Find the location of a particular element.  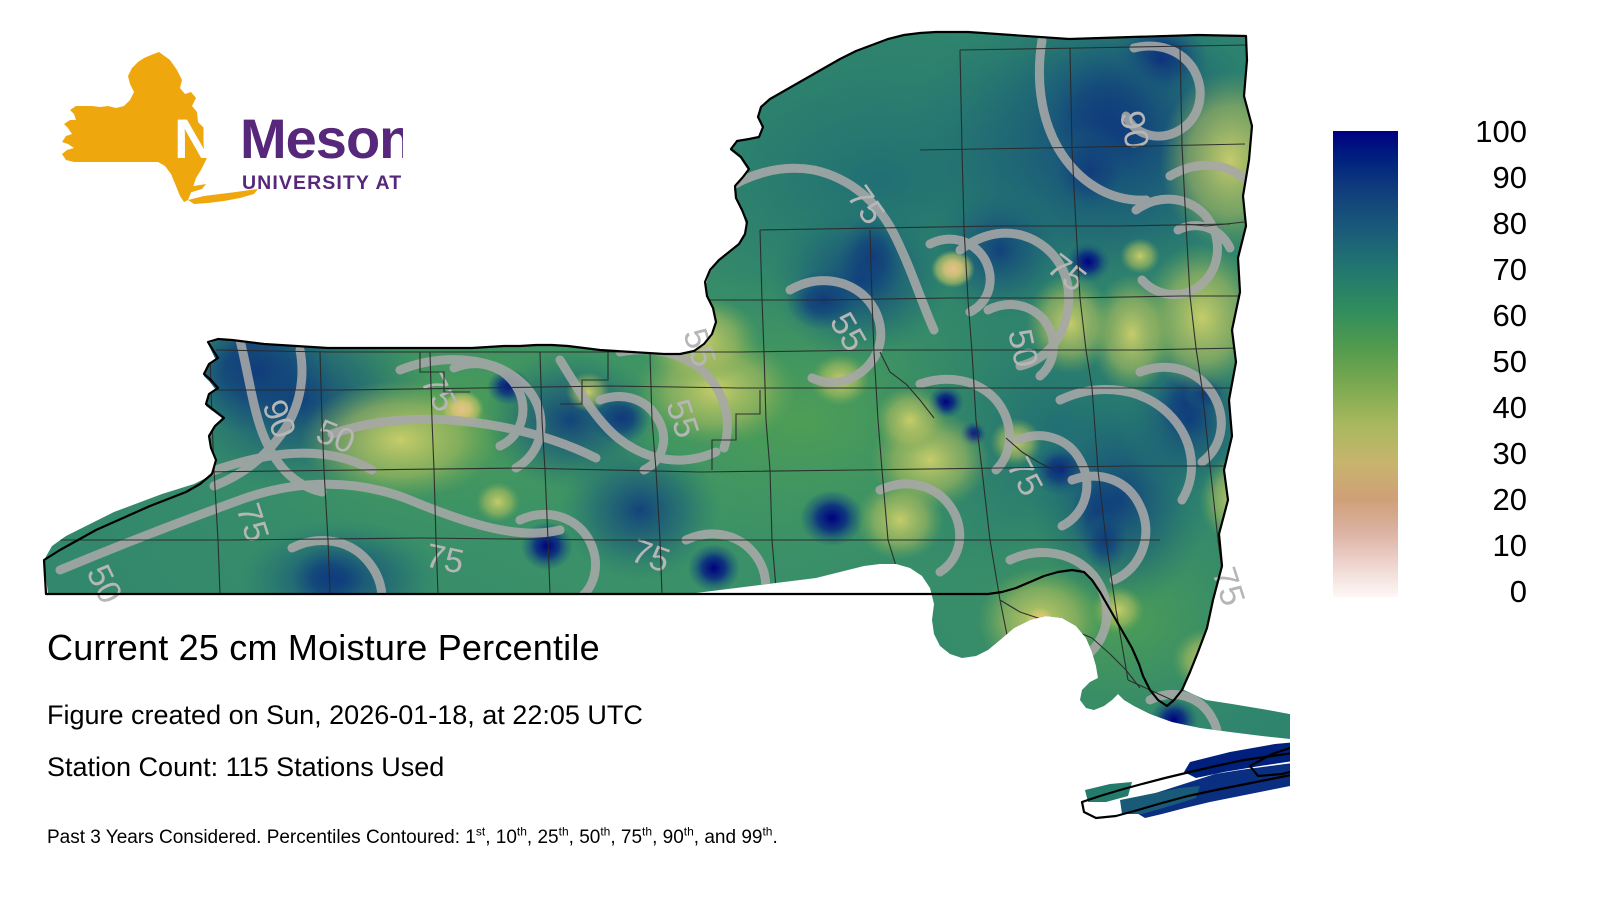

colorbar-gradient is located at coordinates (1365, 364).